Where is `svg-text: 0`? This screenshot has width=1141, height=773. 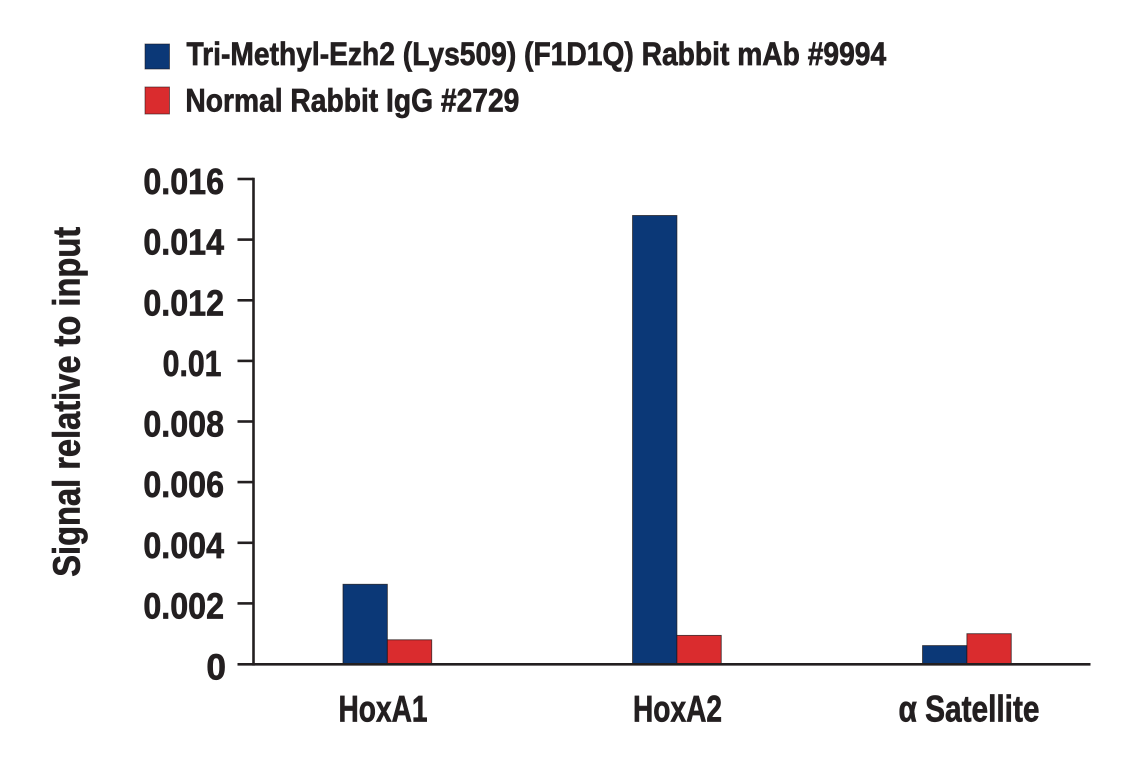
svg-text: 0 is located at coordinates (216, 667).